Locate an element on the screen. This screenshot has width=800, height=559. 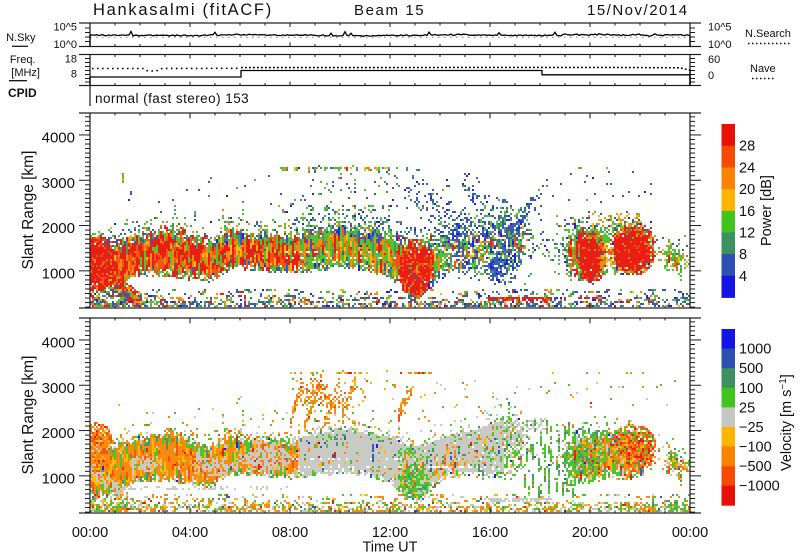
svg-text: 08:00 is located at coordinates (290, 533).